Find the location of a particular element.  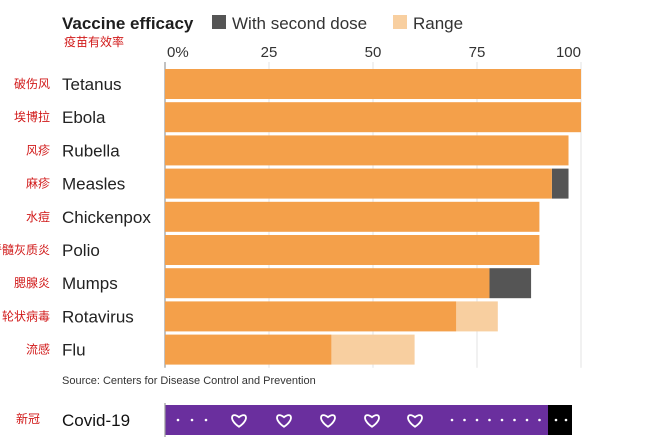

category-label: Chickenpox is located at coordinates (106, 217).